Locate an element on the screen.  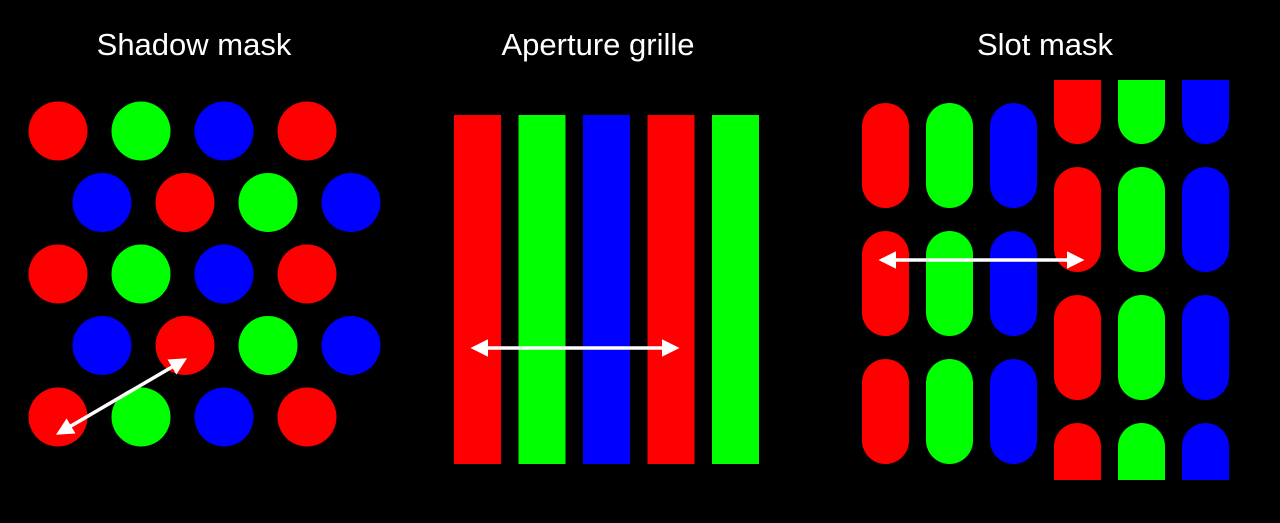
shadow-mask-title: Shadow mask is located at coordinates (194, 44).